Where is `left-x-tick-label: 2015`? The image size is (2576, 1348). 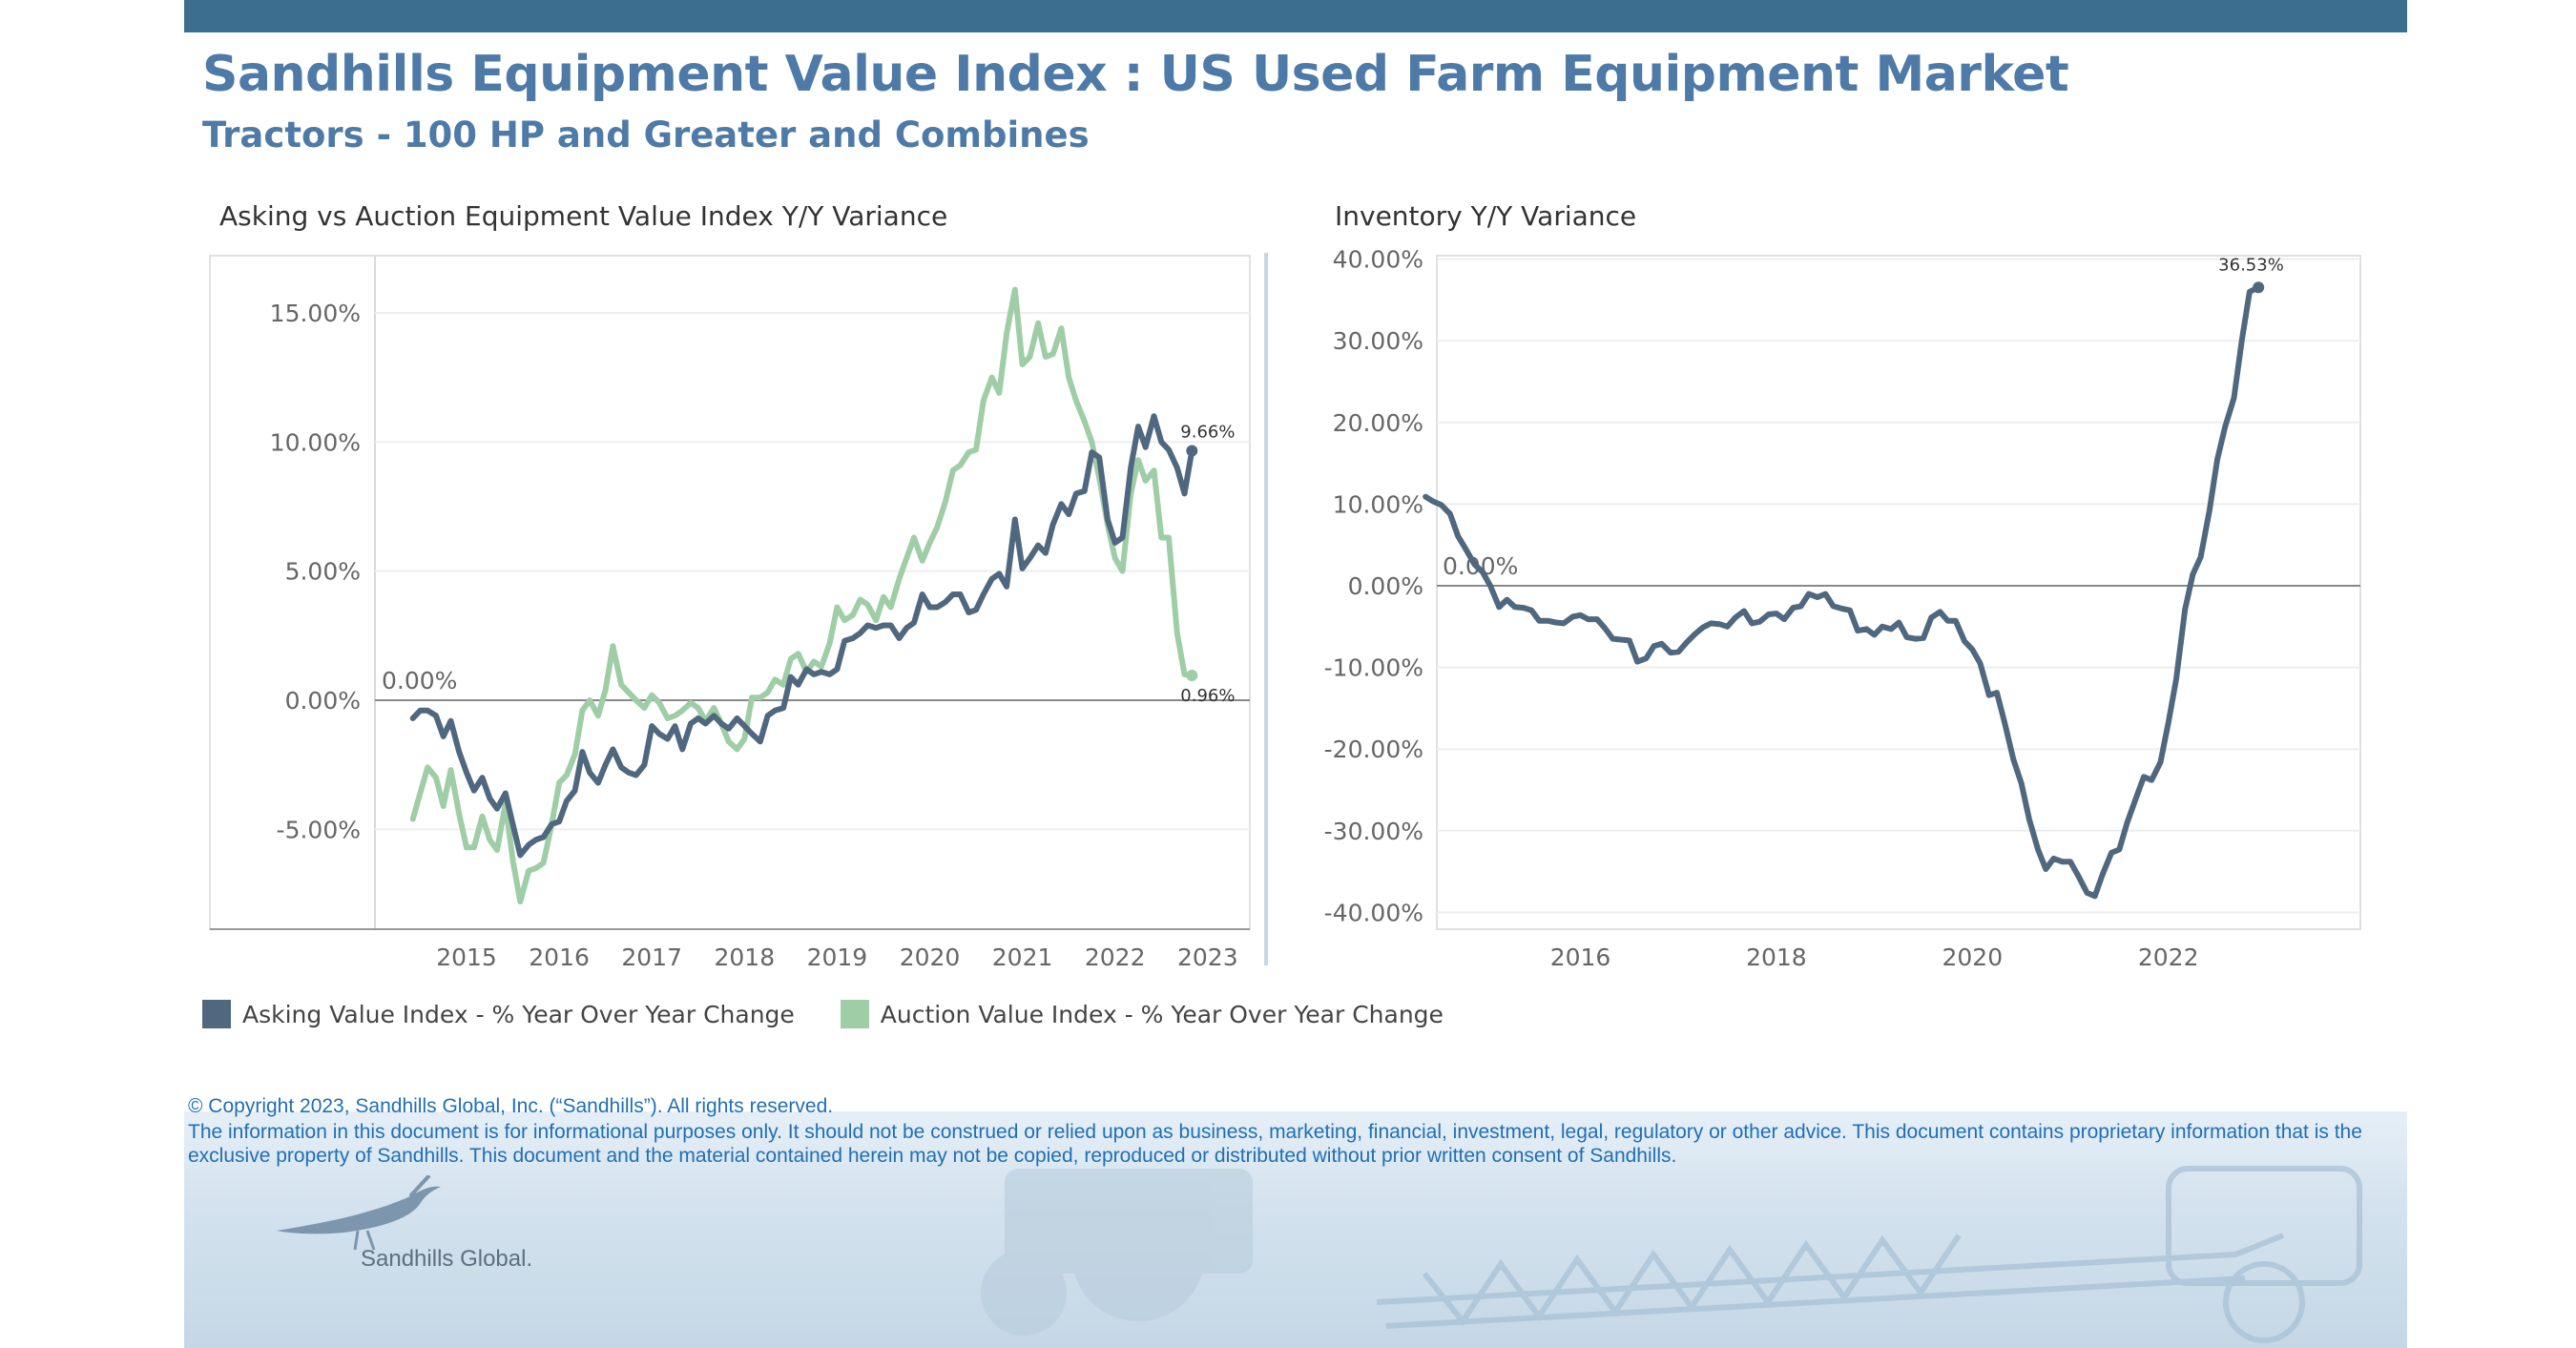
left-x-tick-label: 2015 is located at coordinates (466, 957).